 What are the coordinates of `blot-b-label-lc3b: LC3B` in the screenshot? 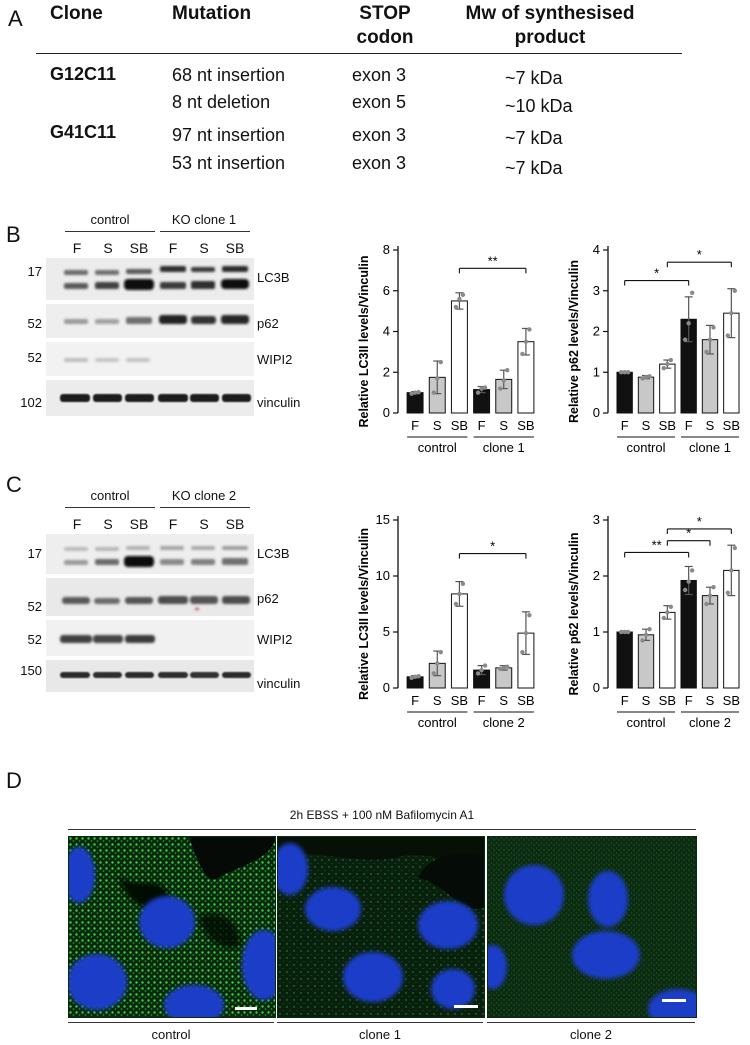 It's located at (273, 277).